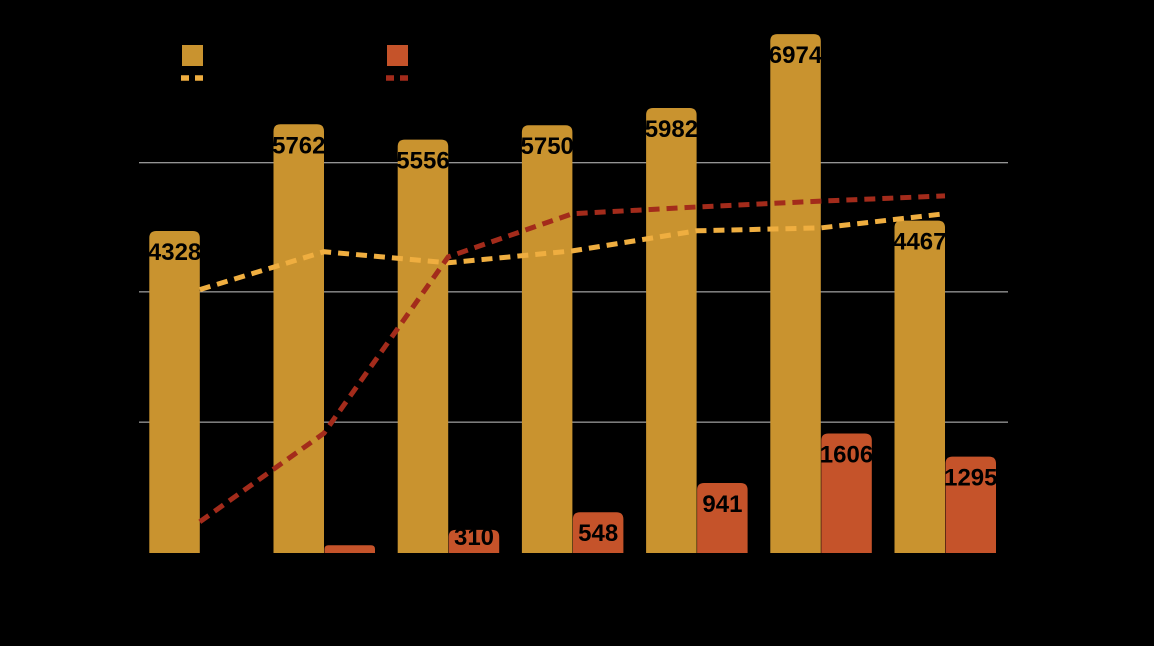 This screenshot has width=1154, height=646. I want to click on bar-value-label: 4467, so click(919, 242).